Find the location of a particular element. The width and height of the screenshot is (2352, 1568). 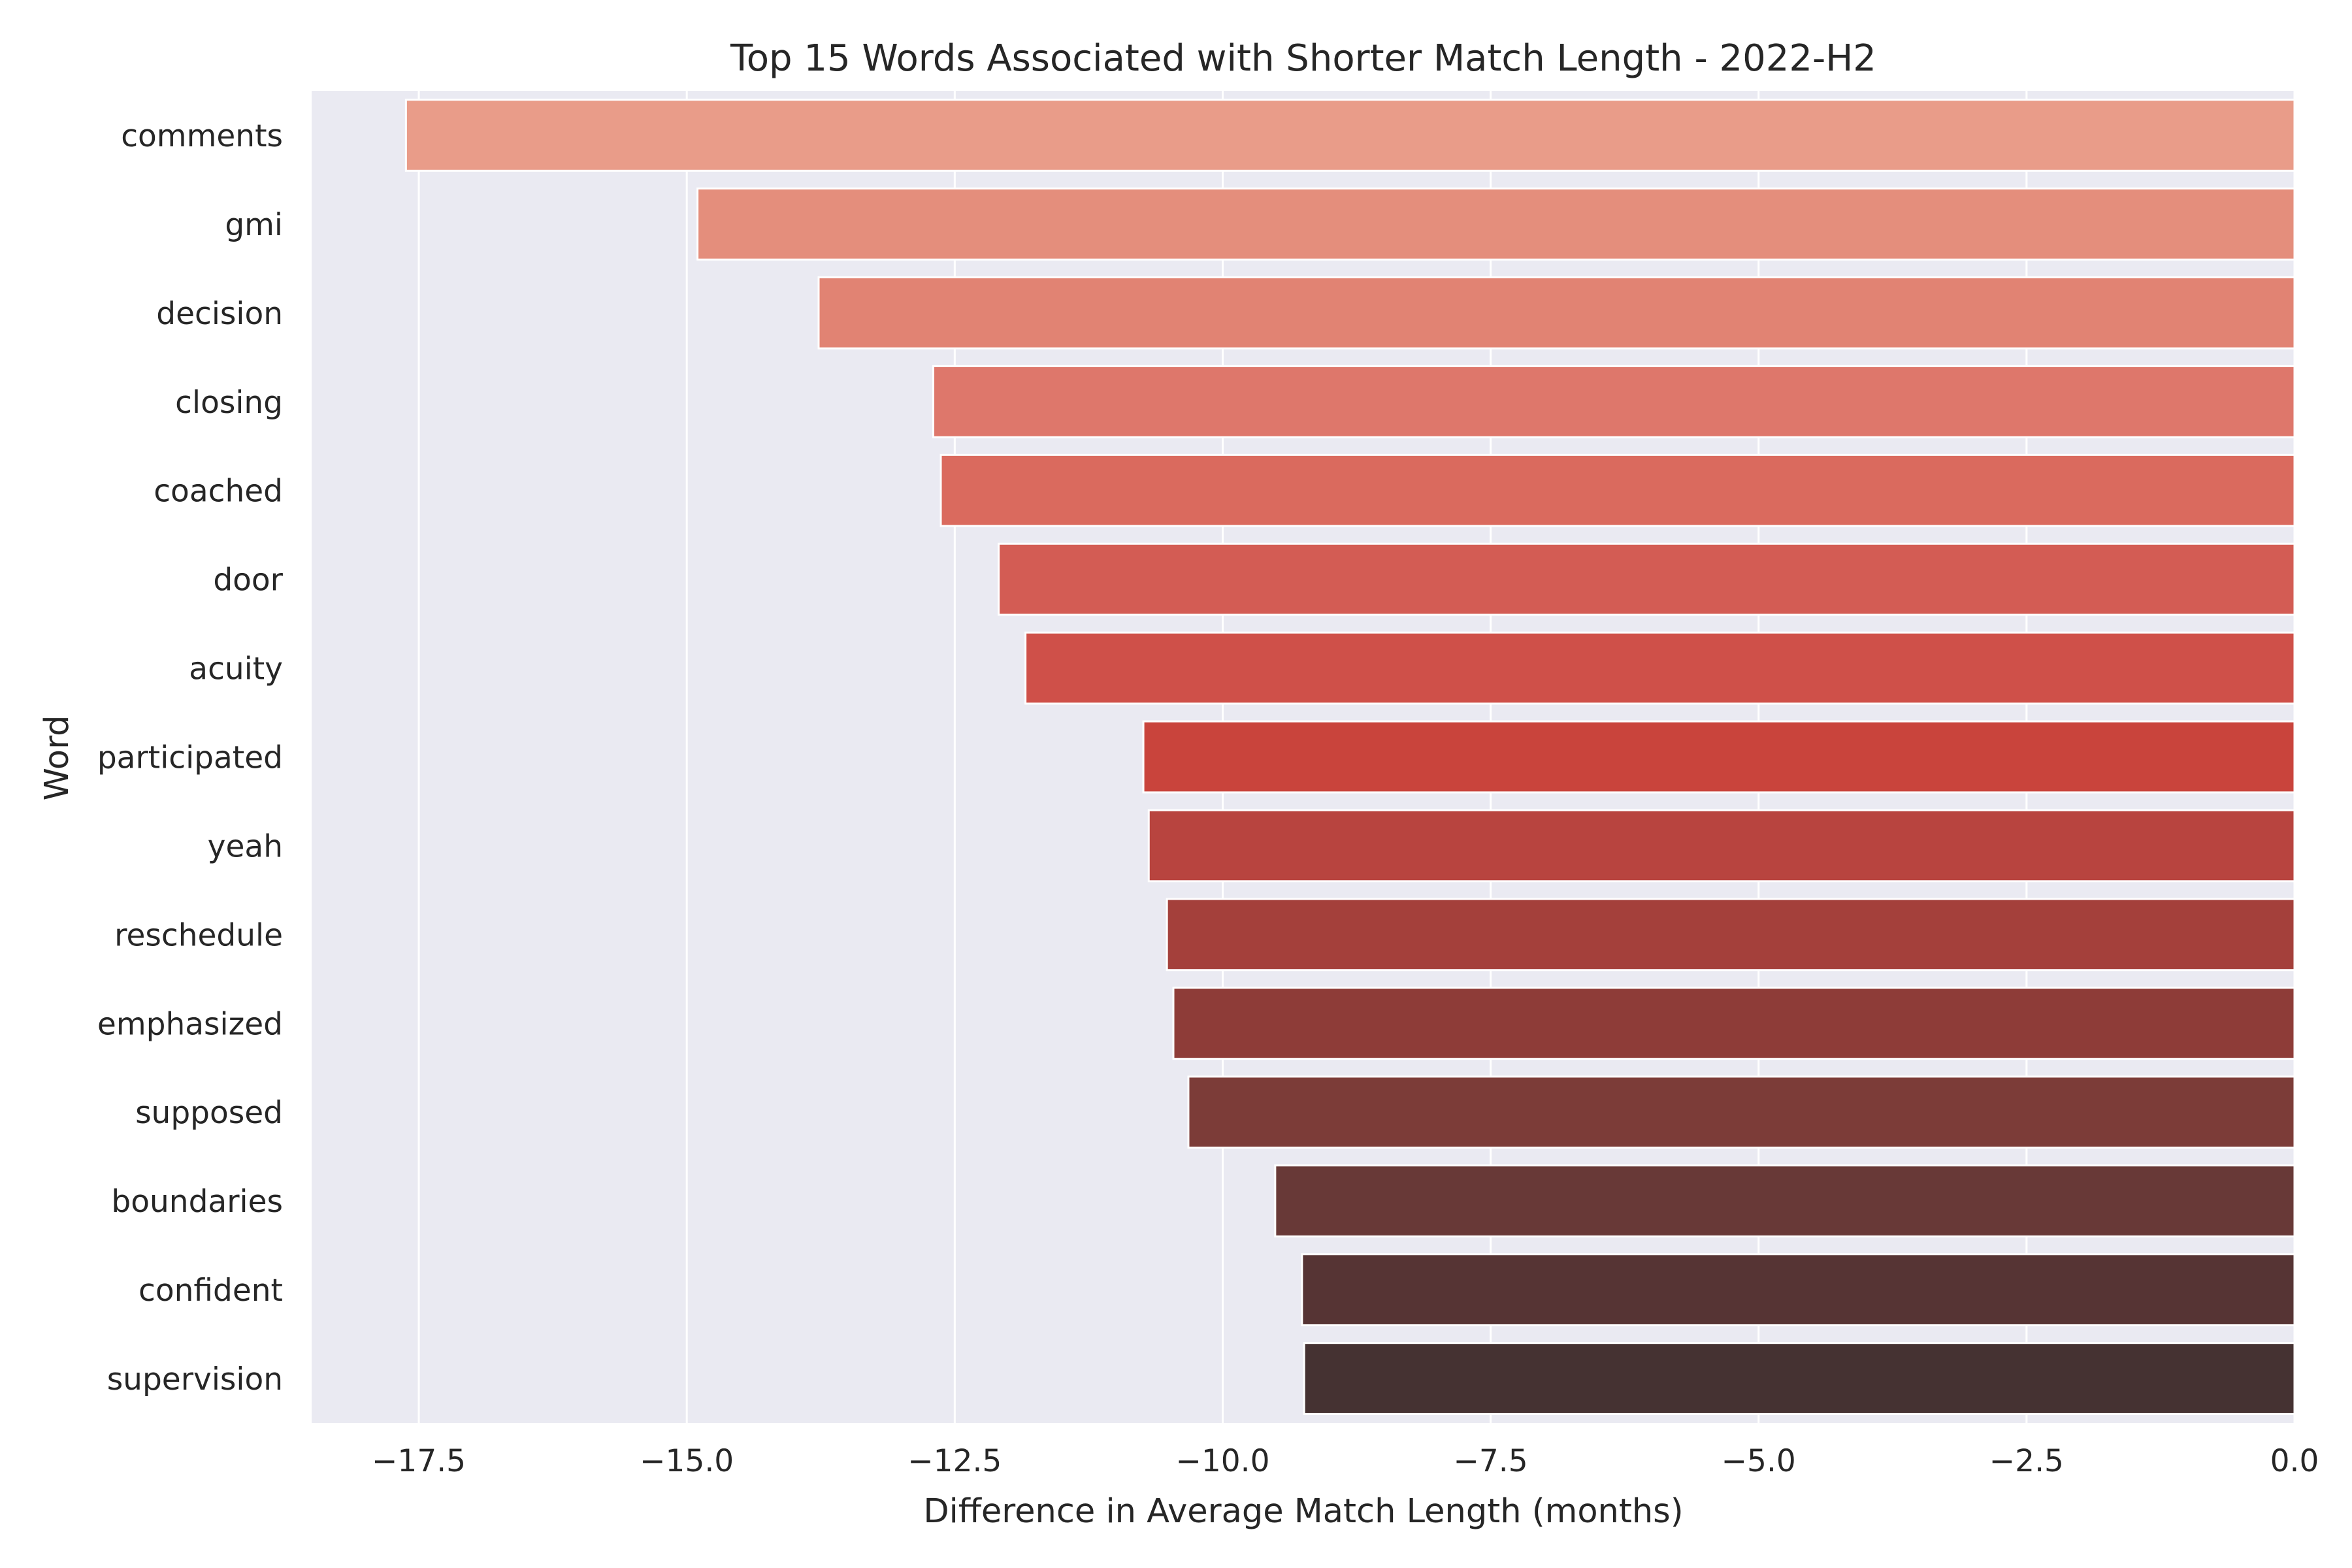

y-tick-label: door is located at coordinates (248, 580).